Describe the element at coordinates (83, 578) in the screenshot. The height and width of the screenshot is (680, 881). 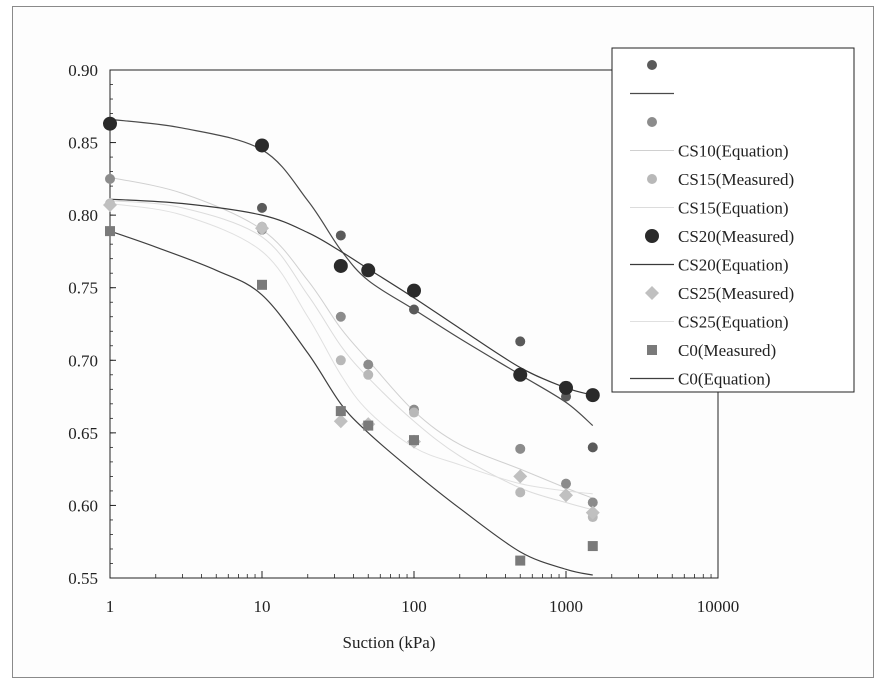
I see `y-tick-label: 0.55` at that location.